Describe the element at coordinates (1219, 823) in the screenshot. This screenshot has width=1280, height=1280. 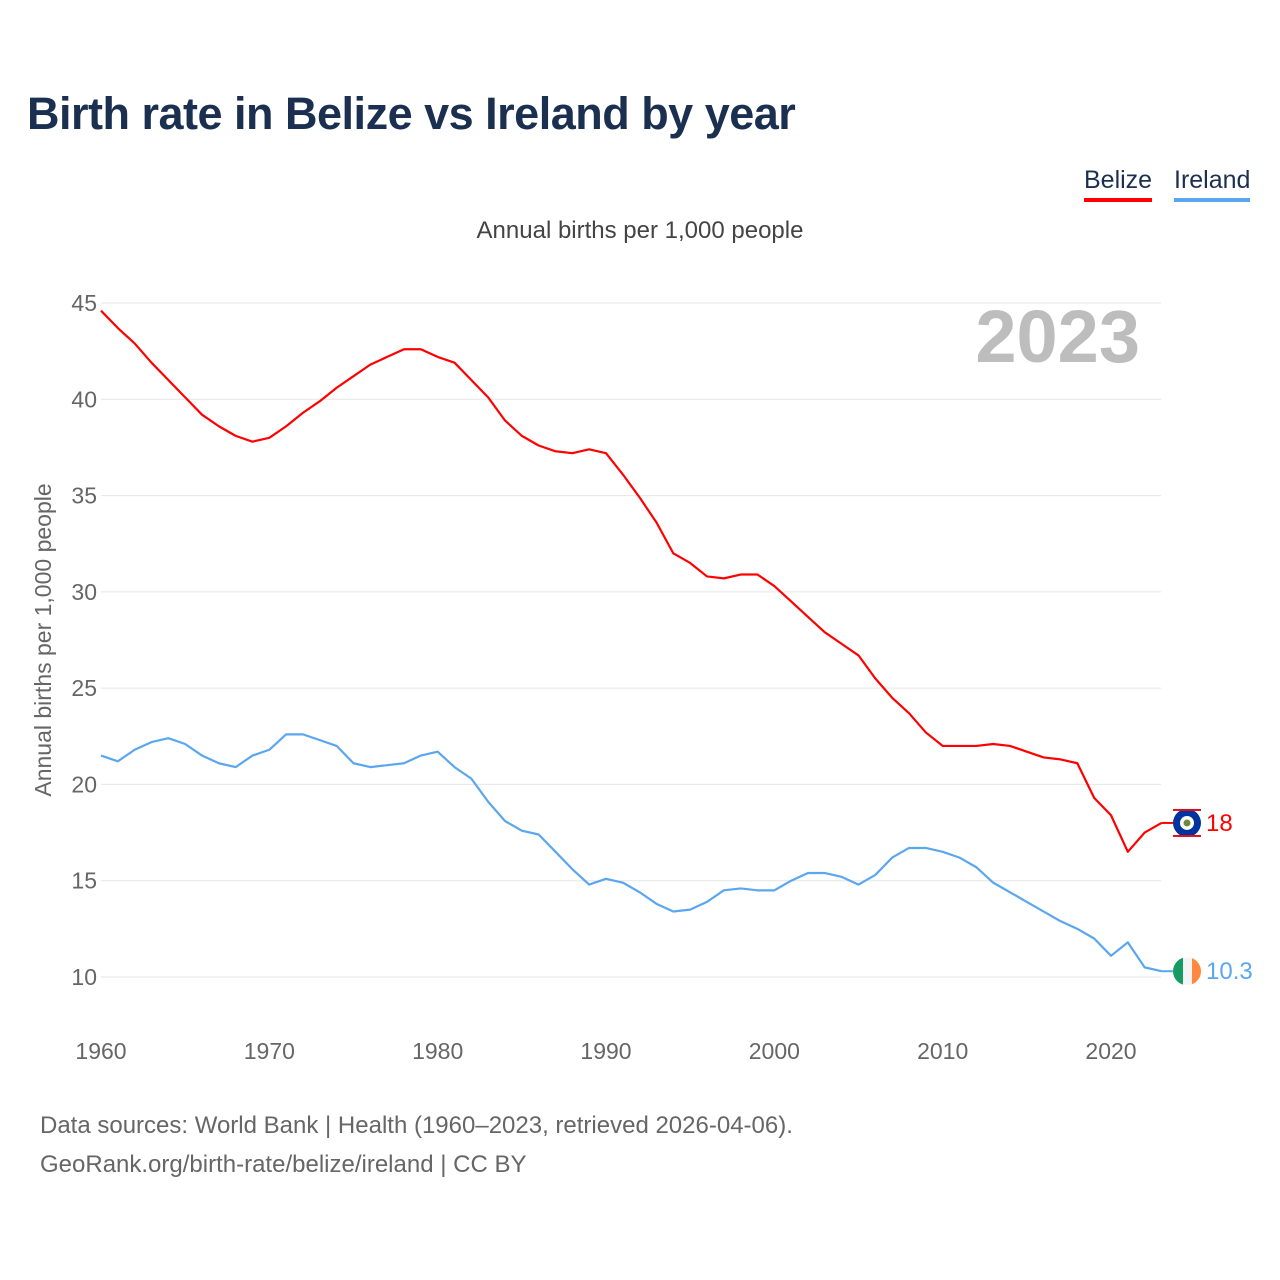
I see `end-value-label: 18` at that location.